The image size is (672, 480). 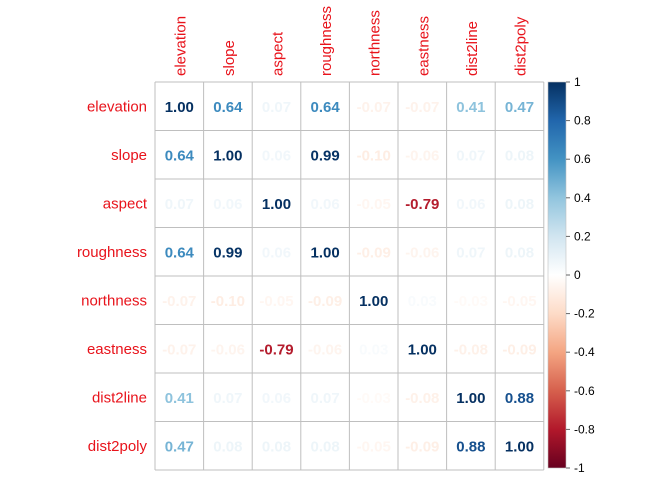 What do you see at coordinates (577, 82) in the screenshot?
I see `legend-tick-label: 1` at bounding box center [577, 82].